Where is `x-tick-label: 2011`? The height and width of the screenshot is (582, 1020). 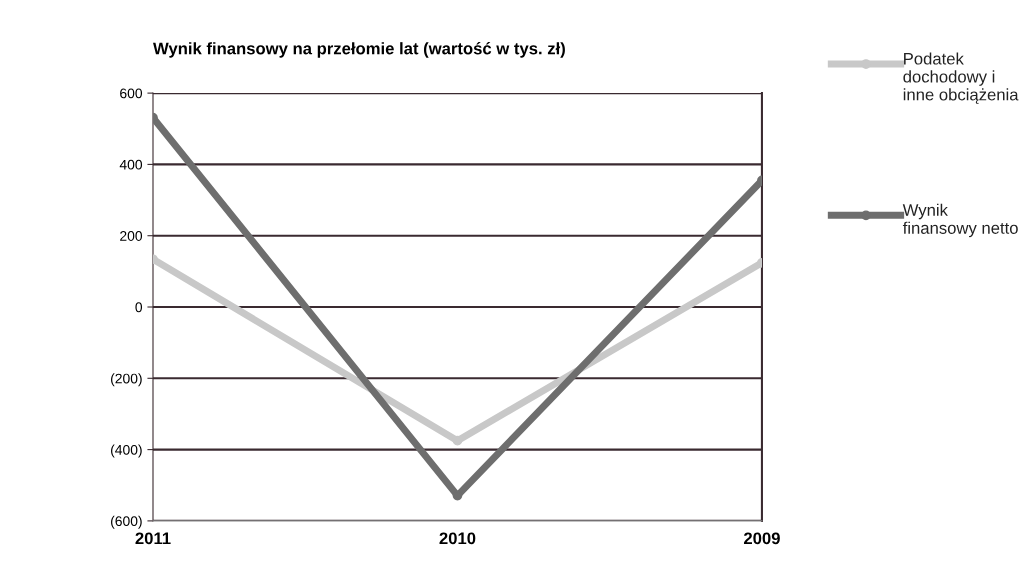 x-tick-label: 2011 is located at coordinates (153, 538).